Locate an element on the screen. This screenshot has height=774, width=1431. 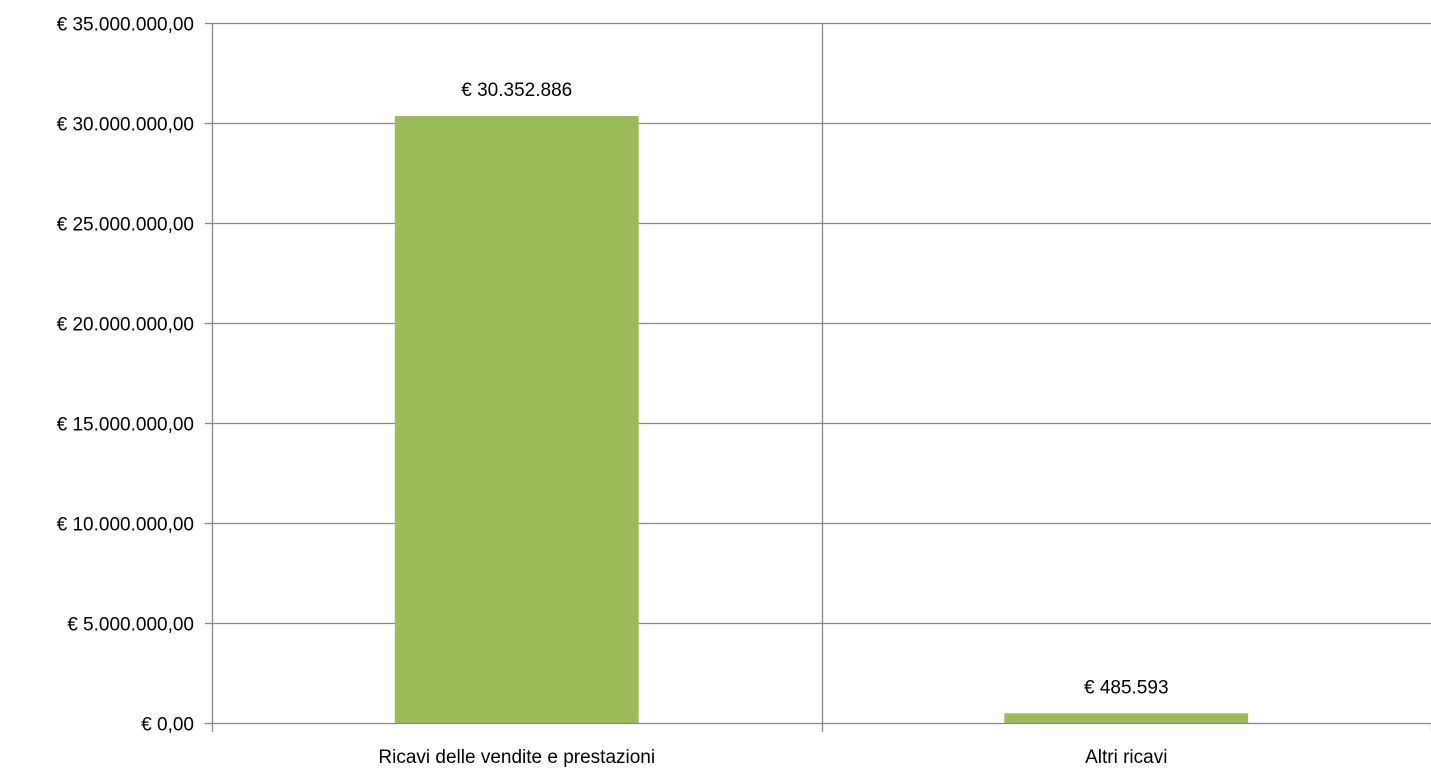
data-label: € 30.352.886 is located at coordinates (516, 90).